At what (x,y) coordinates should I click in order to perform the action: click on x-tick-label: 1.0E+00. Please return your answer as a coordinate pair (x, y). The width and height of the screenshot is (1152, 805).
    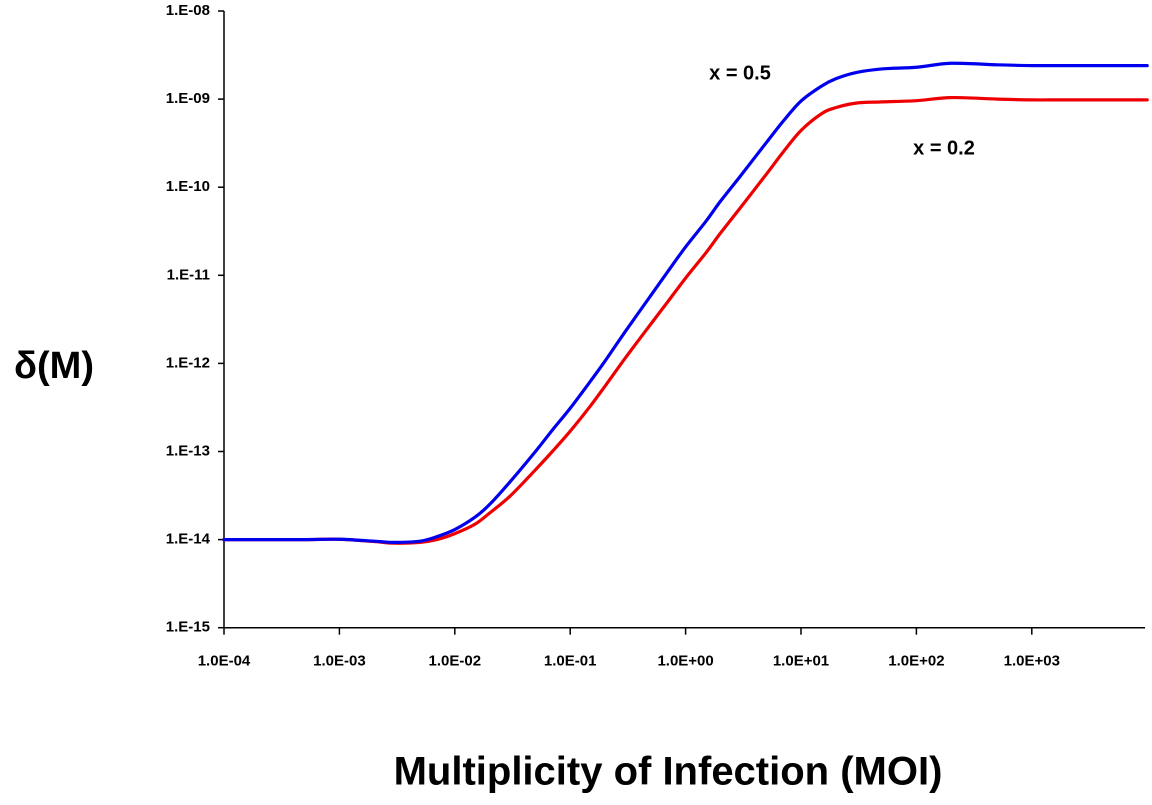
    Looking at the image, I should click on (685, 661).